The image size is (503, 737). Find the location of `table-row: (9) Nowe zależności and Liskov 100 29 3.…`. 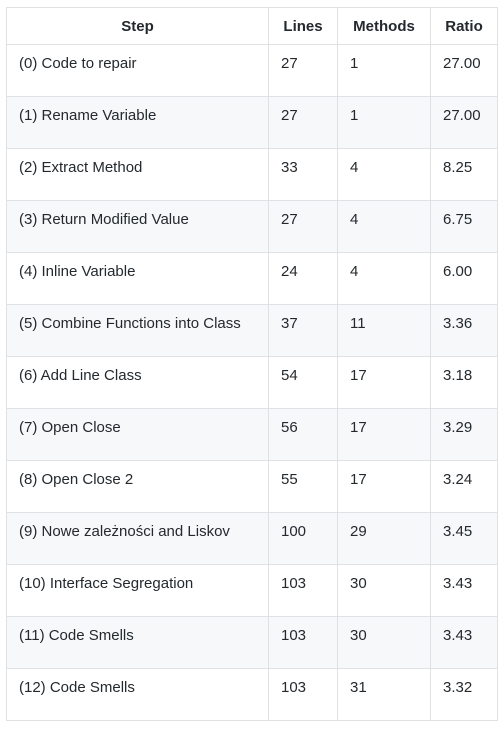

table-row: (9) Nowe zależności and Liskov 100 29 3.… is located at coordinates (252, 538).